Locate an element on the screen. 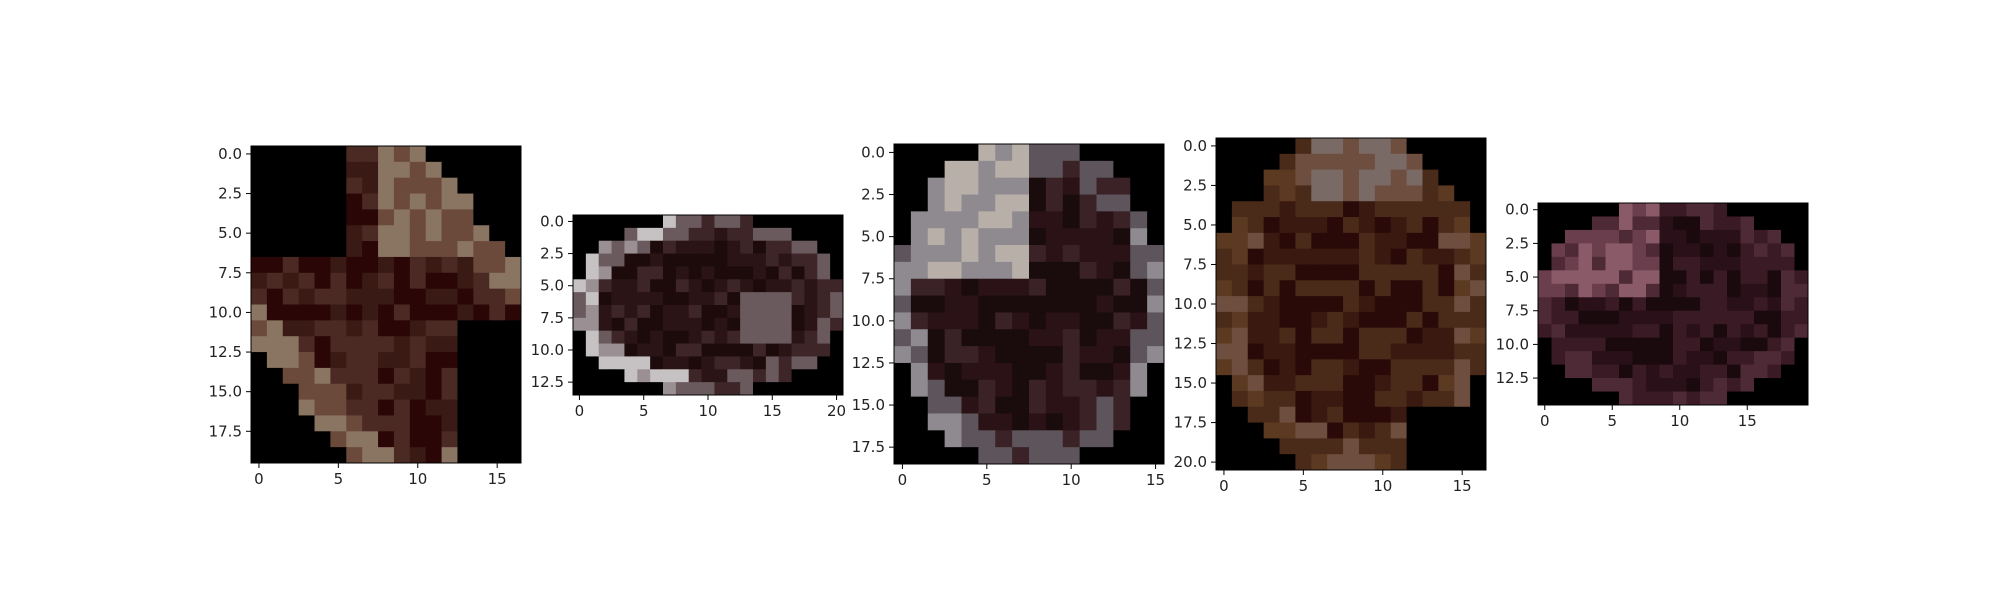 The width and height of the screenshot is (2000, 600). x-tick-label: 15 is located at coordinates (1155, 480).